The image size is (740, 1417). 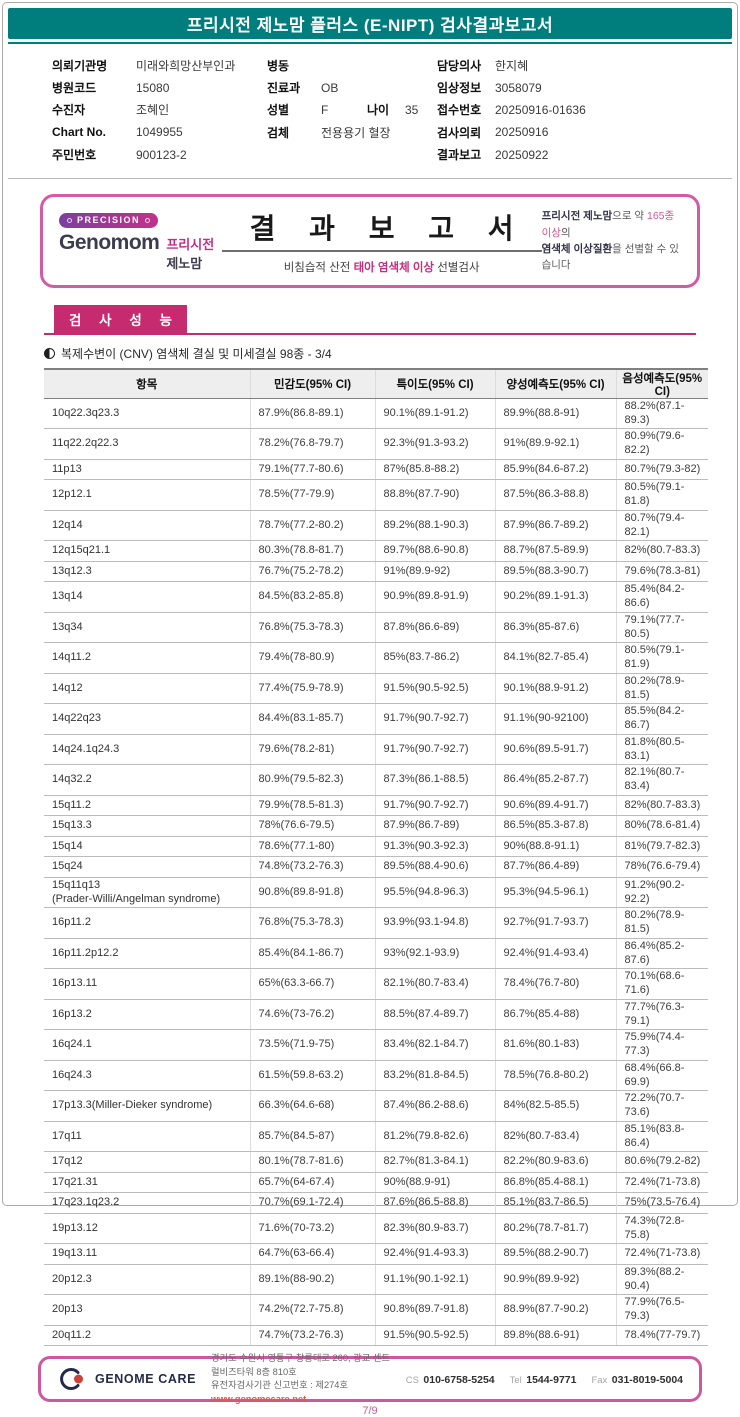 What do you see at coordinates (312, 1310) in the screenshot?
I see `cell-value: 74.2%(72.7-75.8)` at bounding box center [312, 1310].